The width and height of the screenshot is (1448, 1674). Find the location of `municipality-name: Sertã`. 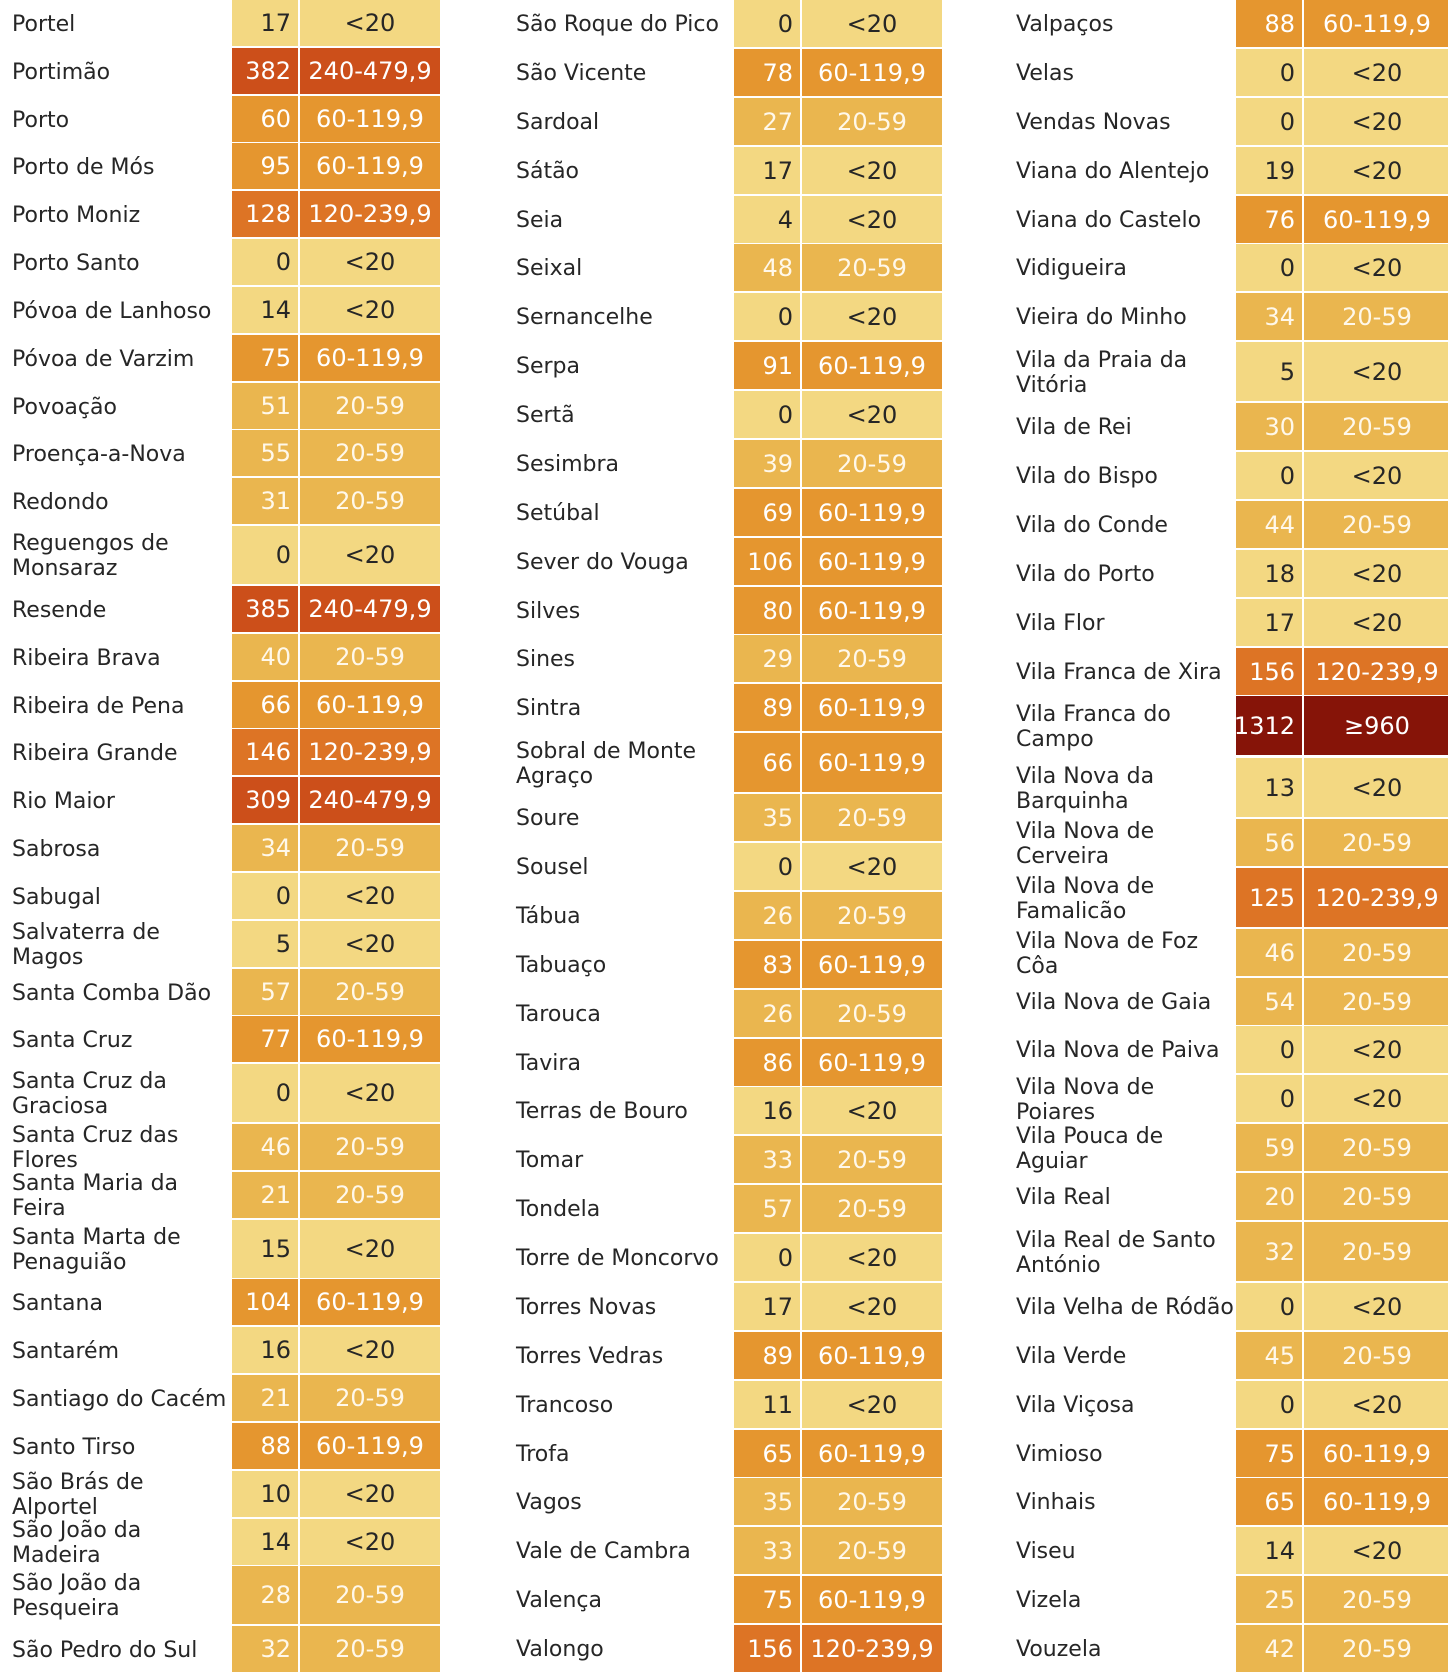

municipality-name: Sertã is located at coordinates (545, 415).